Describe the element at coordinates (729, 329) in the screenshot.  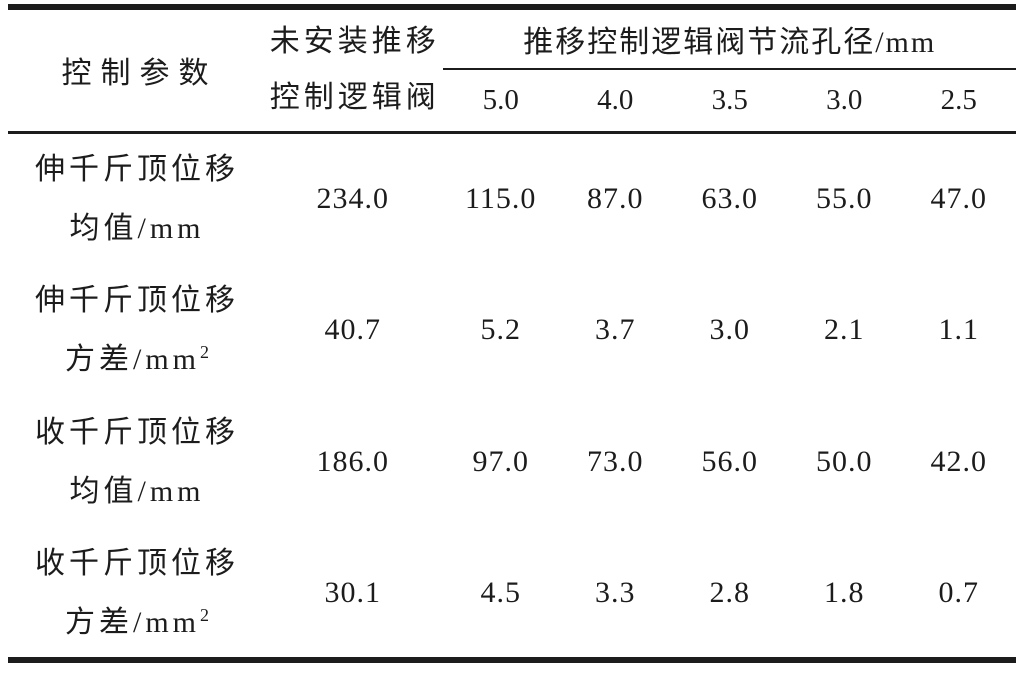
I see `cell-value-3.5: 3.0` at that location.